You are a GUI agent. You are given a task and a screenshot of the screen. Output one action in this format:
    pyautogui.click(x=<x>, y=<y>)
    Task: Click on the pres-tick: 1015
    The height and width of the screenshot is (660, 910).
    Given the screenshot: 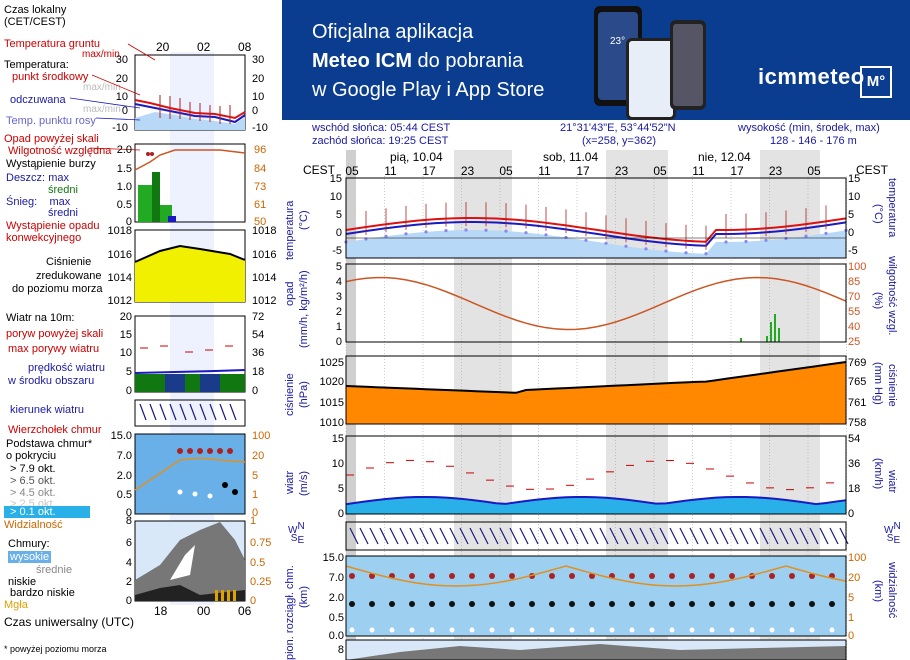 What is the action you would take?
    pyautogui.click(x=331, y=403)
    